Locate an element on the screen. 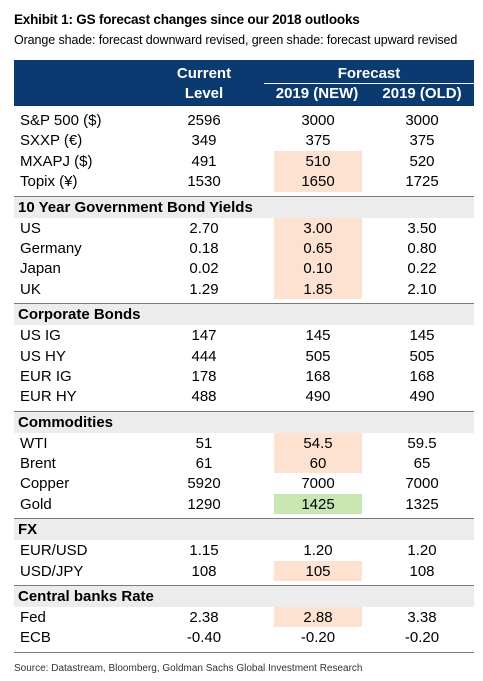  new-forecast-cell: 2.88 is located at coordinates (318, 617).